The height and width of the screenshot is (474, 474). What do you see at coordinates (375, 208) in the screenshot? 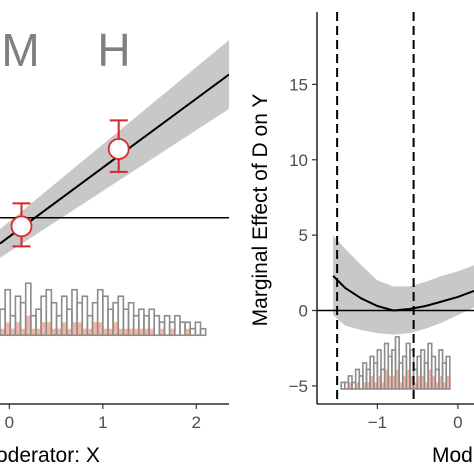
I see `right-vlines` at bounding box center [375, 208].